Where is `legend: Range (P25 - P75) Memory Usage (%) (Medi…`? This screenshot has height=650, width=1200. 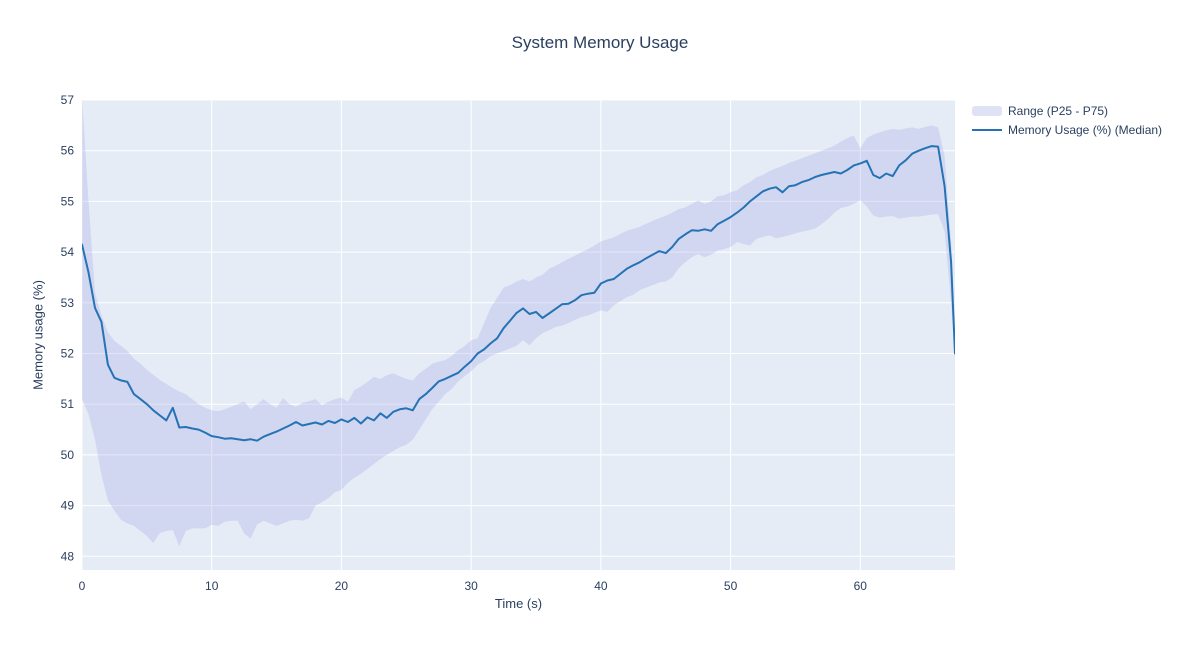
legend: Range (P25 - P75) Memory Usage (%) (Medi… is located at coordinates (1067, 120).